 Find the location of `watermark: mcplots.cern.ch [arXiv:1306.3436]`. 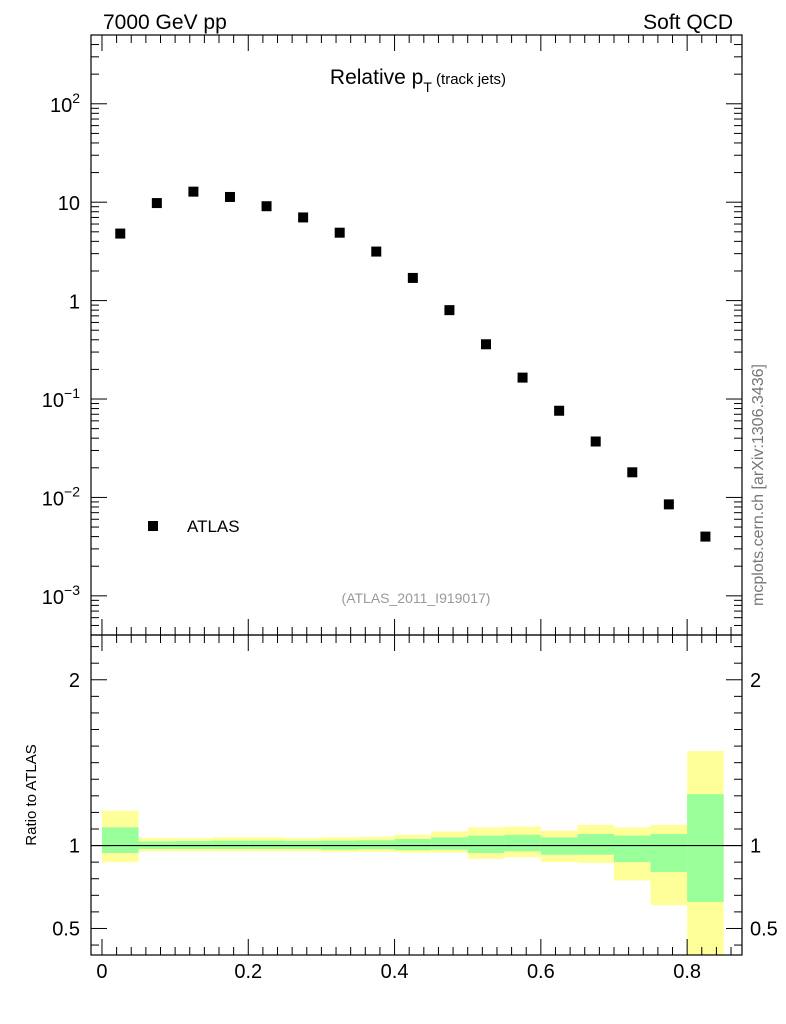

watermark: mcplots.cern.ch [arXiv:1306.3436] is located at coordinates (758, 485).